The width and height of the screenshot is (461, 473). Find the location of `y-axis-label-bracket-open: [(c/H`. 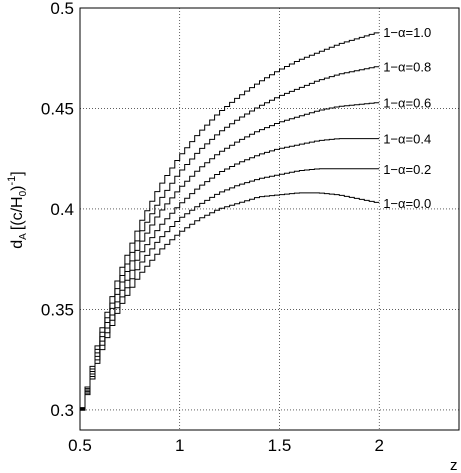

y-axis-label-bracket-open: [(c/H is located at coordinates (17, 213).